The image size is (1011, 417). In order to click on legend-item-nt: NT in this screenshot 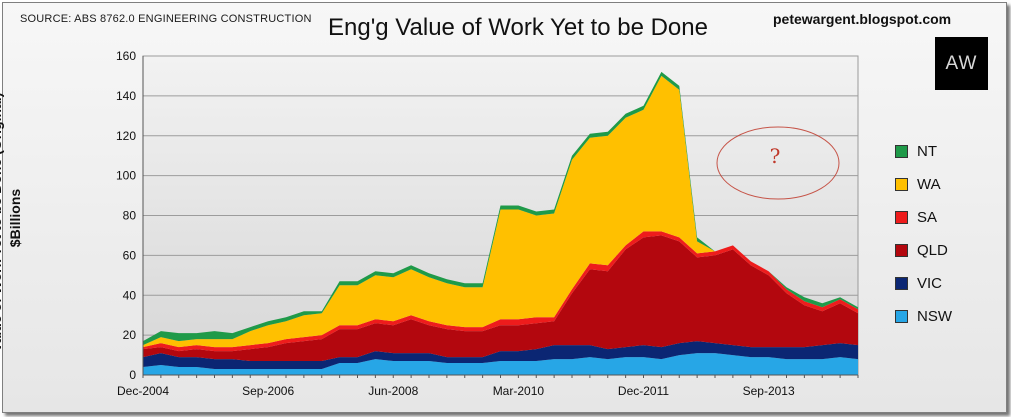, I will do `click(916, 151)`.